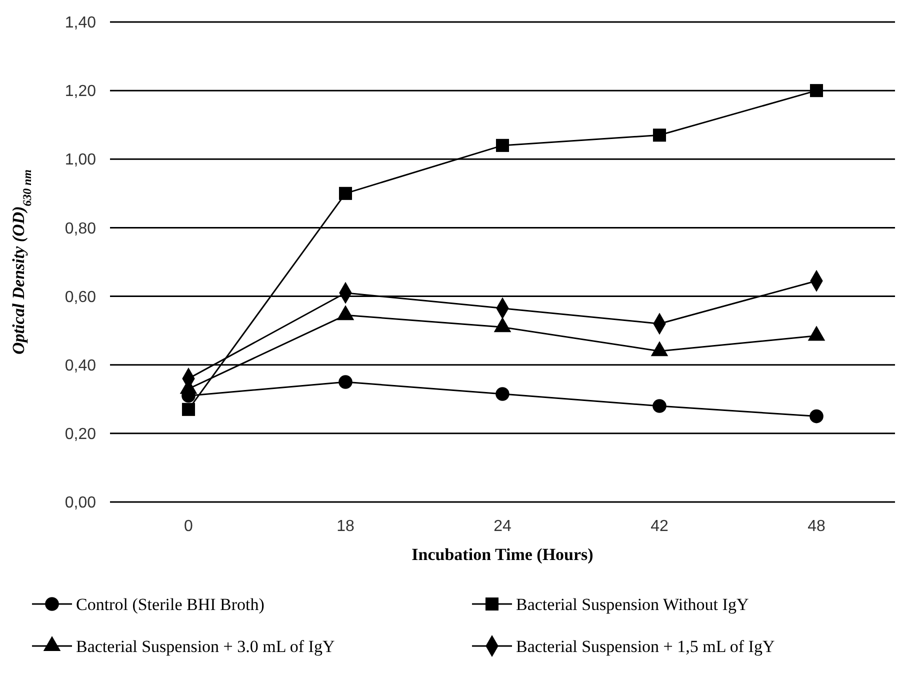 This screenshot has height=695, width=911. What do you see at coordinates (817, 526) in the screenshot?
I see `x-tick-label: 48` at bounding box center [817, 526].